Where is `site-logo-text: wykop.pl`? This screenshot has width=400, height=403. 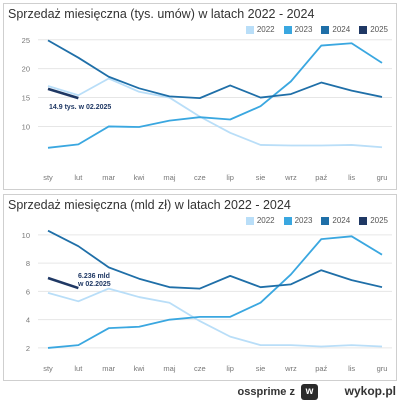 site-logo-text: wykop.pl is located at coordinates (370, 391).